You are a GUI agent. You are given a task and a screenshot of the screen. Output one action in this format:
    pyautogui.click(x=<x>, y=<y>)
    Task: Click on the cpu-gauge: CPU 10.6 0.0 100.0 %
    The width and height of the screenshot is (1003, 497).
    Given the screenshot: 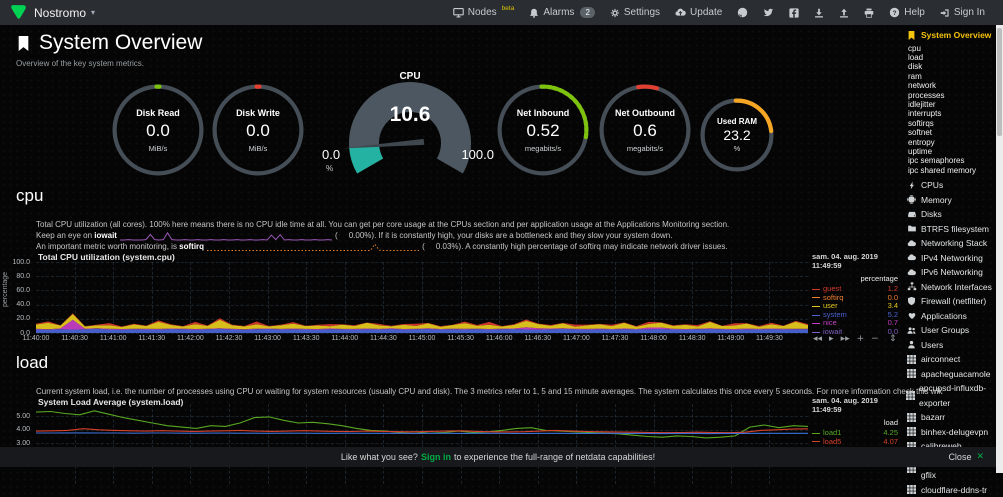 What is the action you would take?
    pyautogui.click(x=410, y=127)
    